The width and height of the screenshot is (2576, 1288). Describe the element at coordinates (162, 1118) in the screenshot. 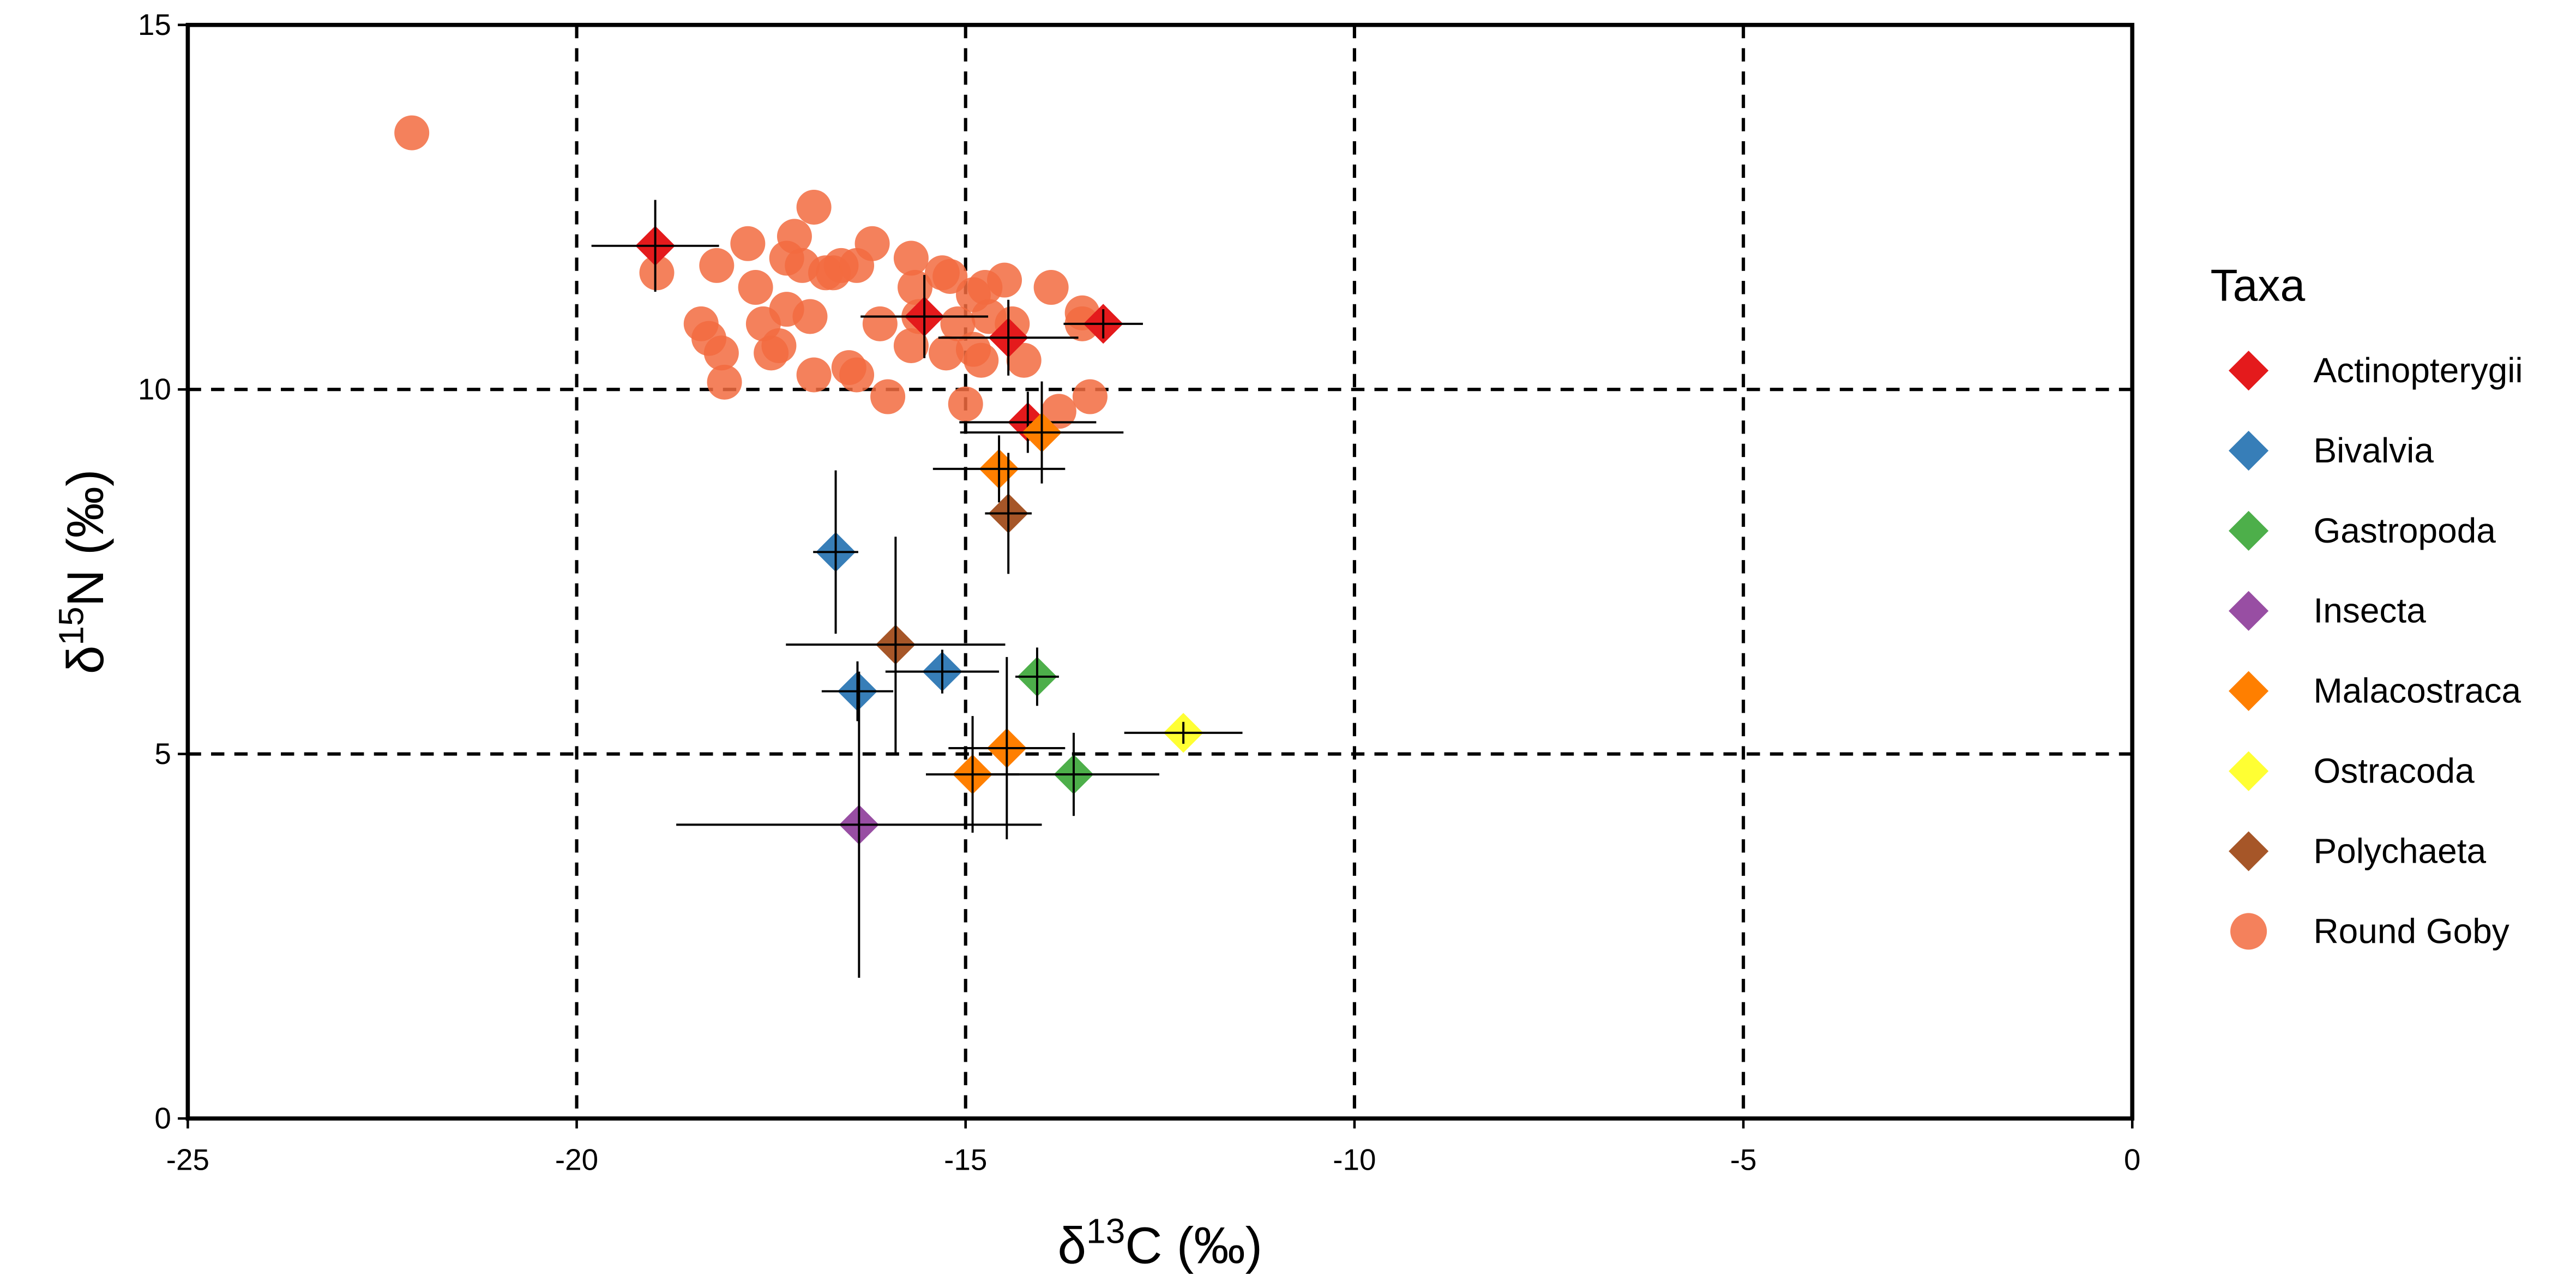

I see `y-tick-label: 0` at that location.